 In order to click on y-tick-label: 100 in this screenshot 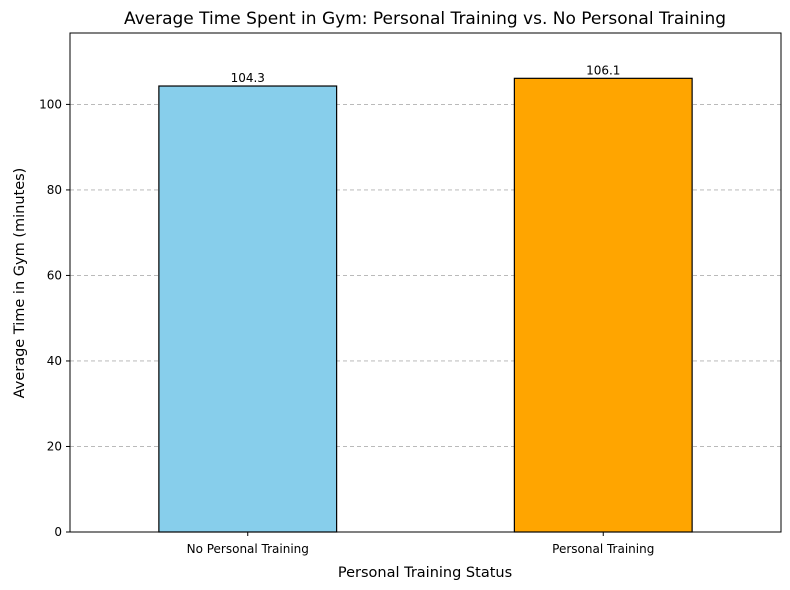, I will do `click(50, 104)`.